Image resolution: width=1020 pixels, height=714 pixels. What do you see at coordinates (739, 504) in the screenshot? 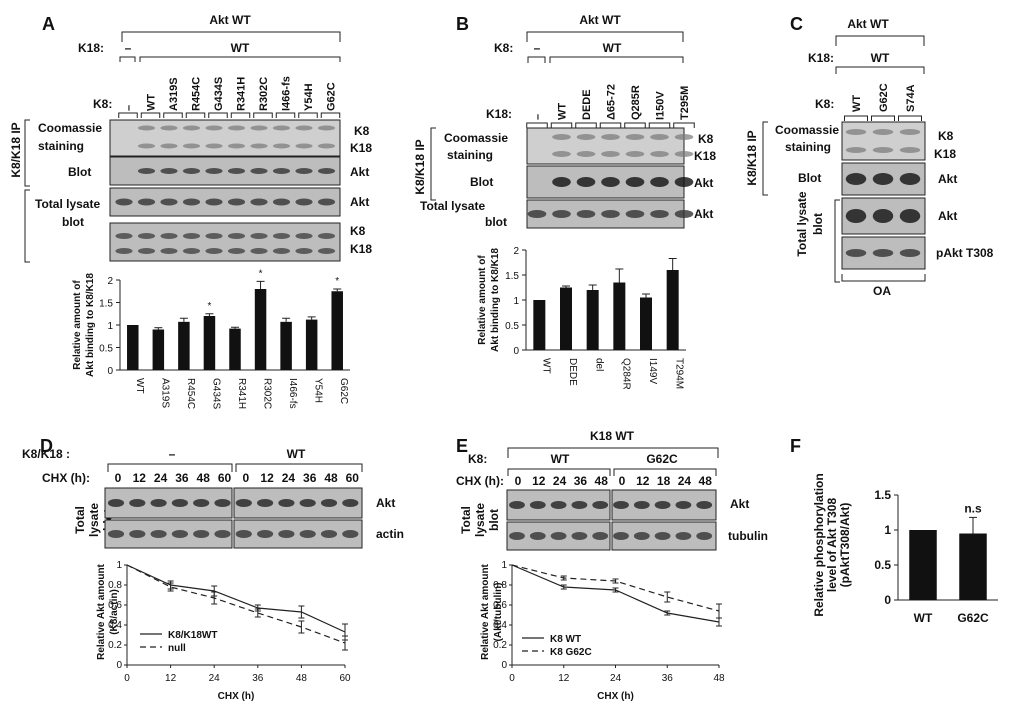
I see `panel-e-label-akt: Akt` at bounding box center [739, 504].